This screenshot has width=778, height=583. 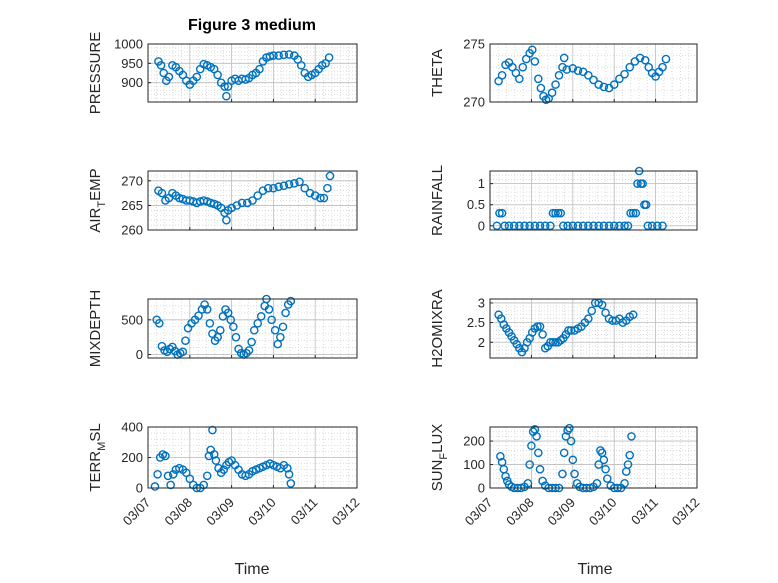 I want to click on y-axis-label: THETA, so click(x=437, y=73).